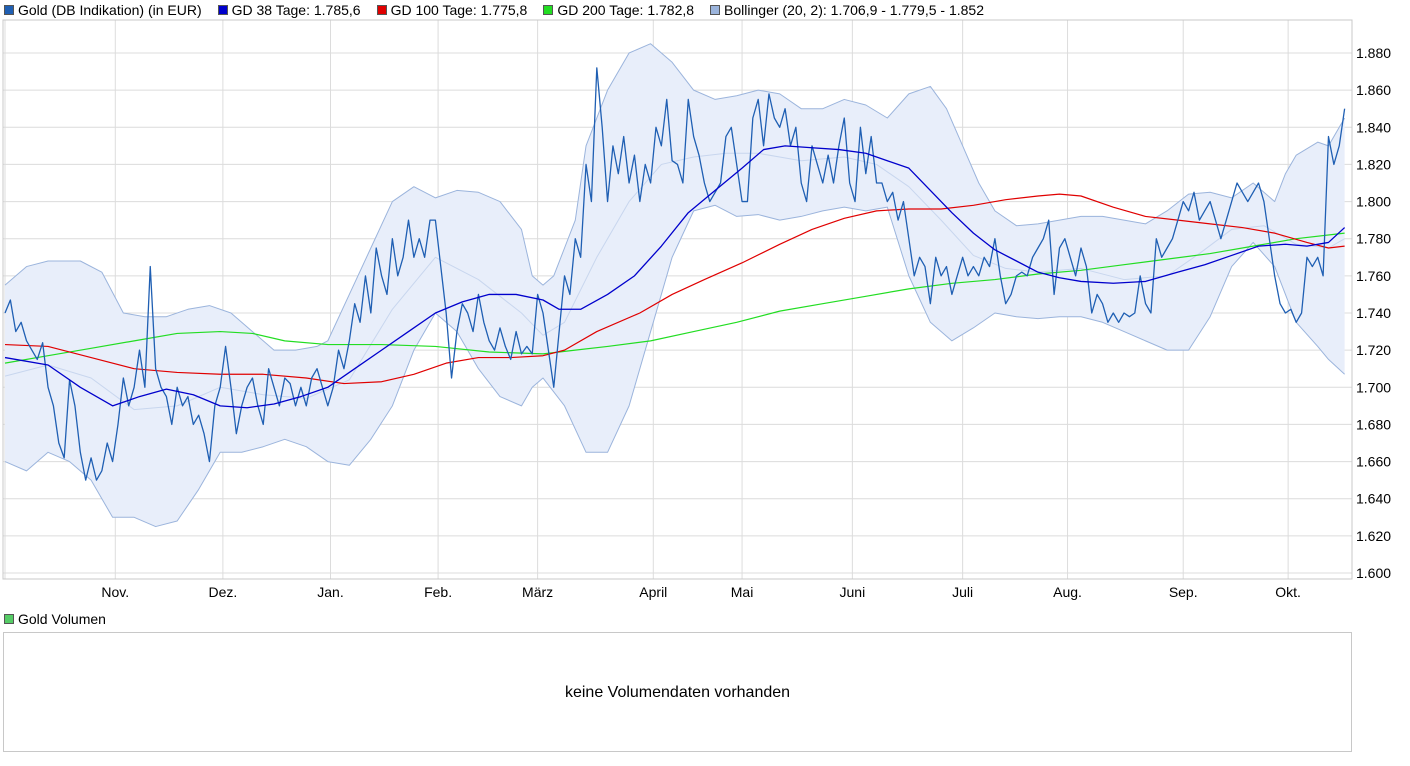  I want to click on y-tick-label: 1.720, so click(1373, 350).